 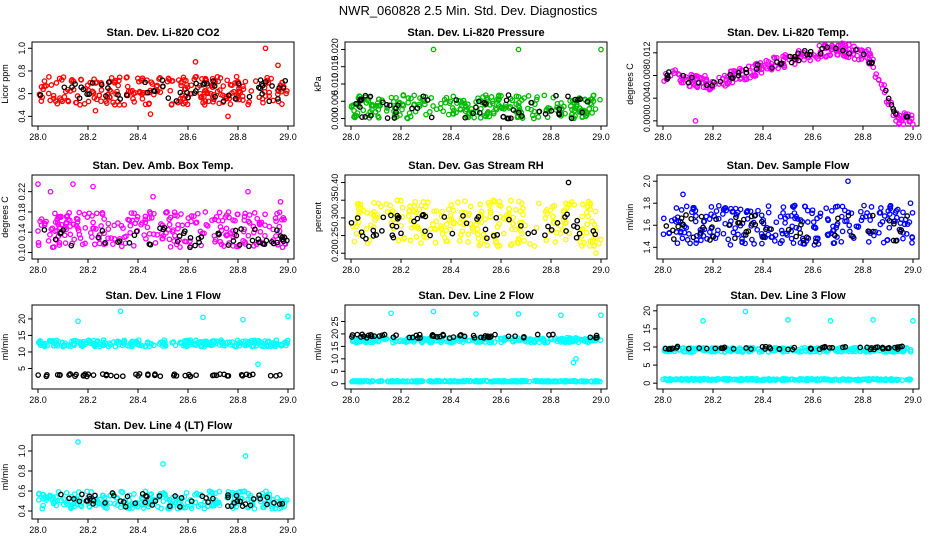 What do you see at coordinates (5, 84) in the screenshot?
I see `y-axis-label: Licor ppm` at bounding box center [5, 84].